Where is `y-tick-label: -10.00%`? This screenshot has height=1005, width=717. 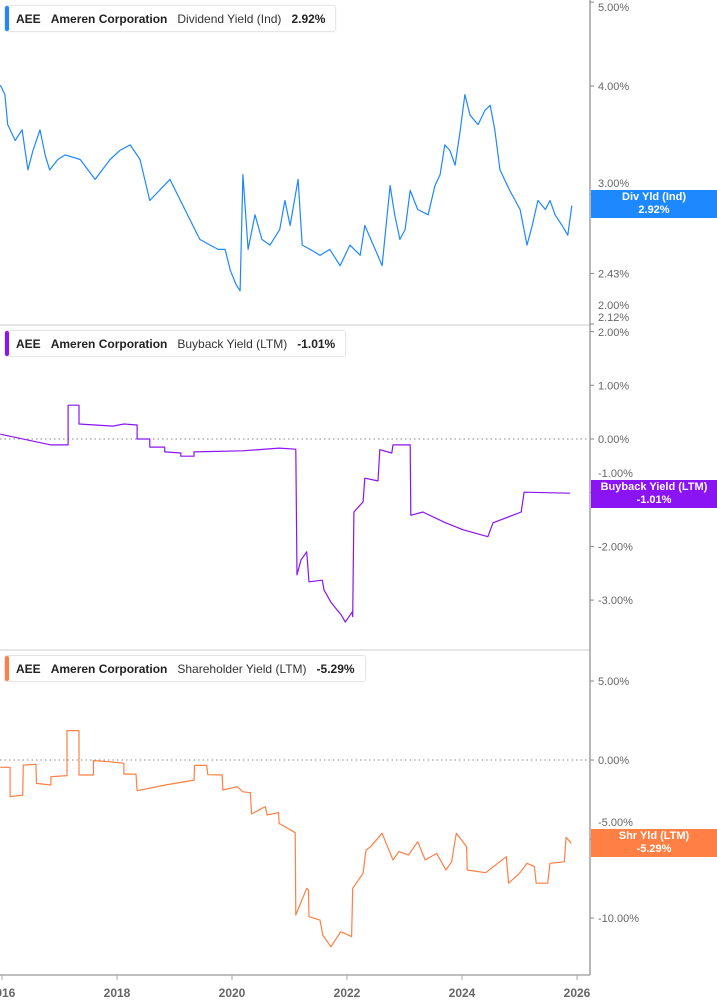
y-tick-label: -10.00% is located at coordinates (618, 919).